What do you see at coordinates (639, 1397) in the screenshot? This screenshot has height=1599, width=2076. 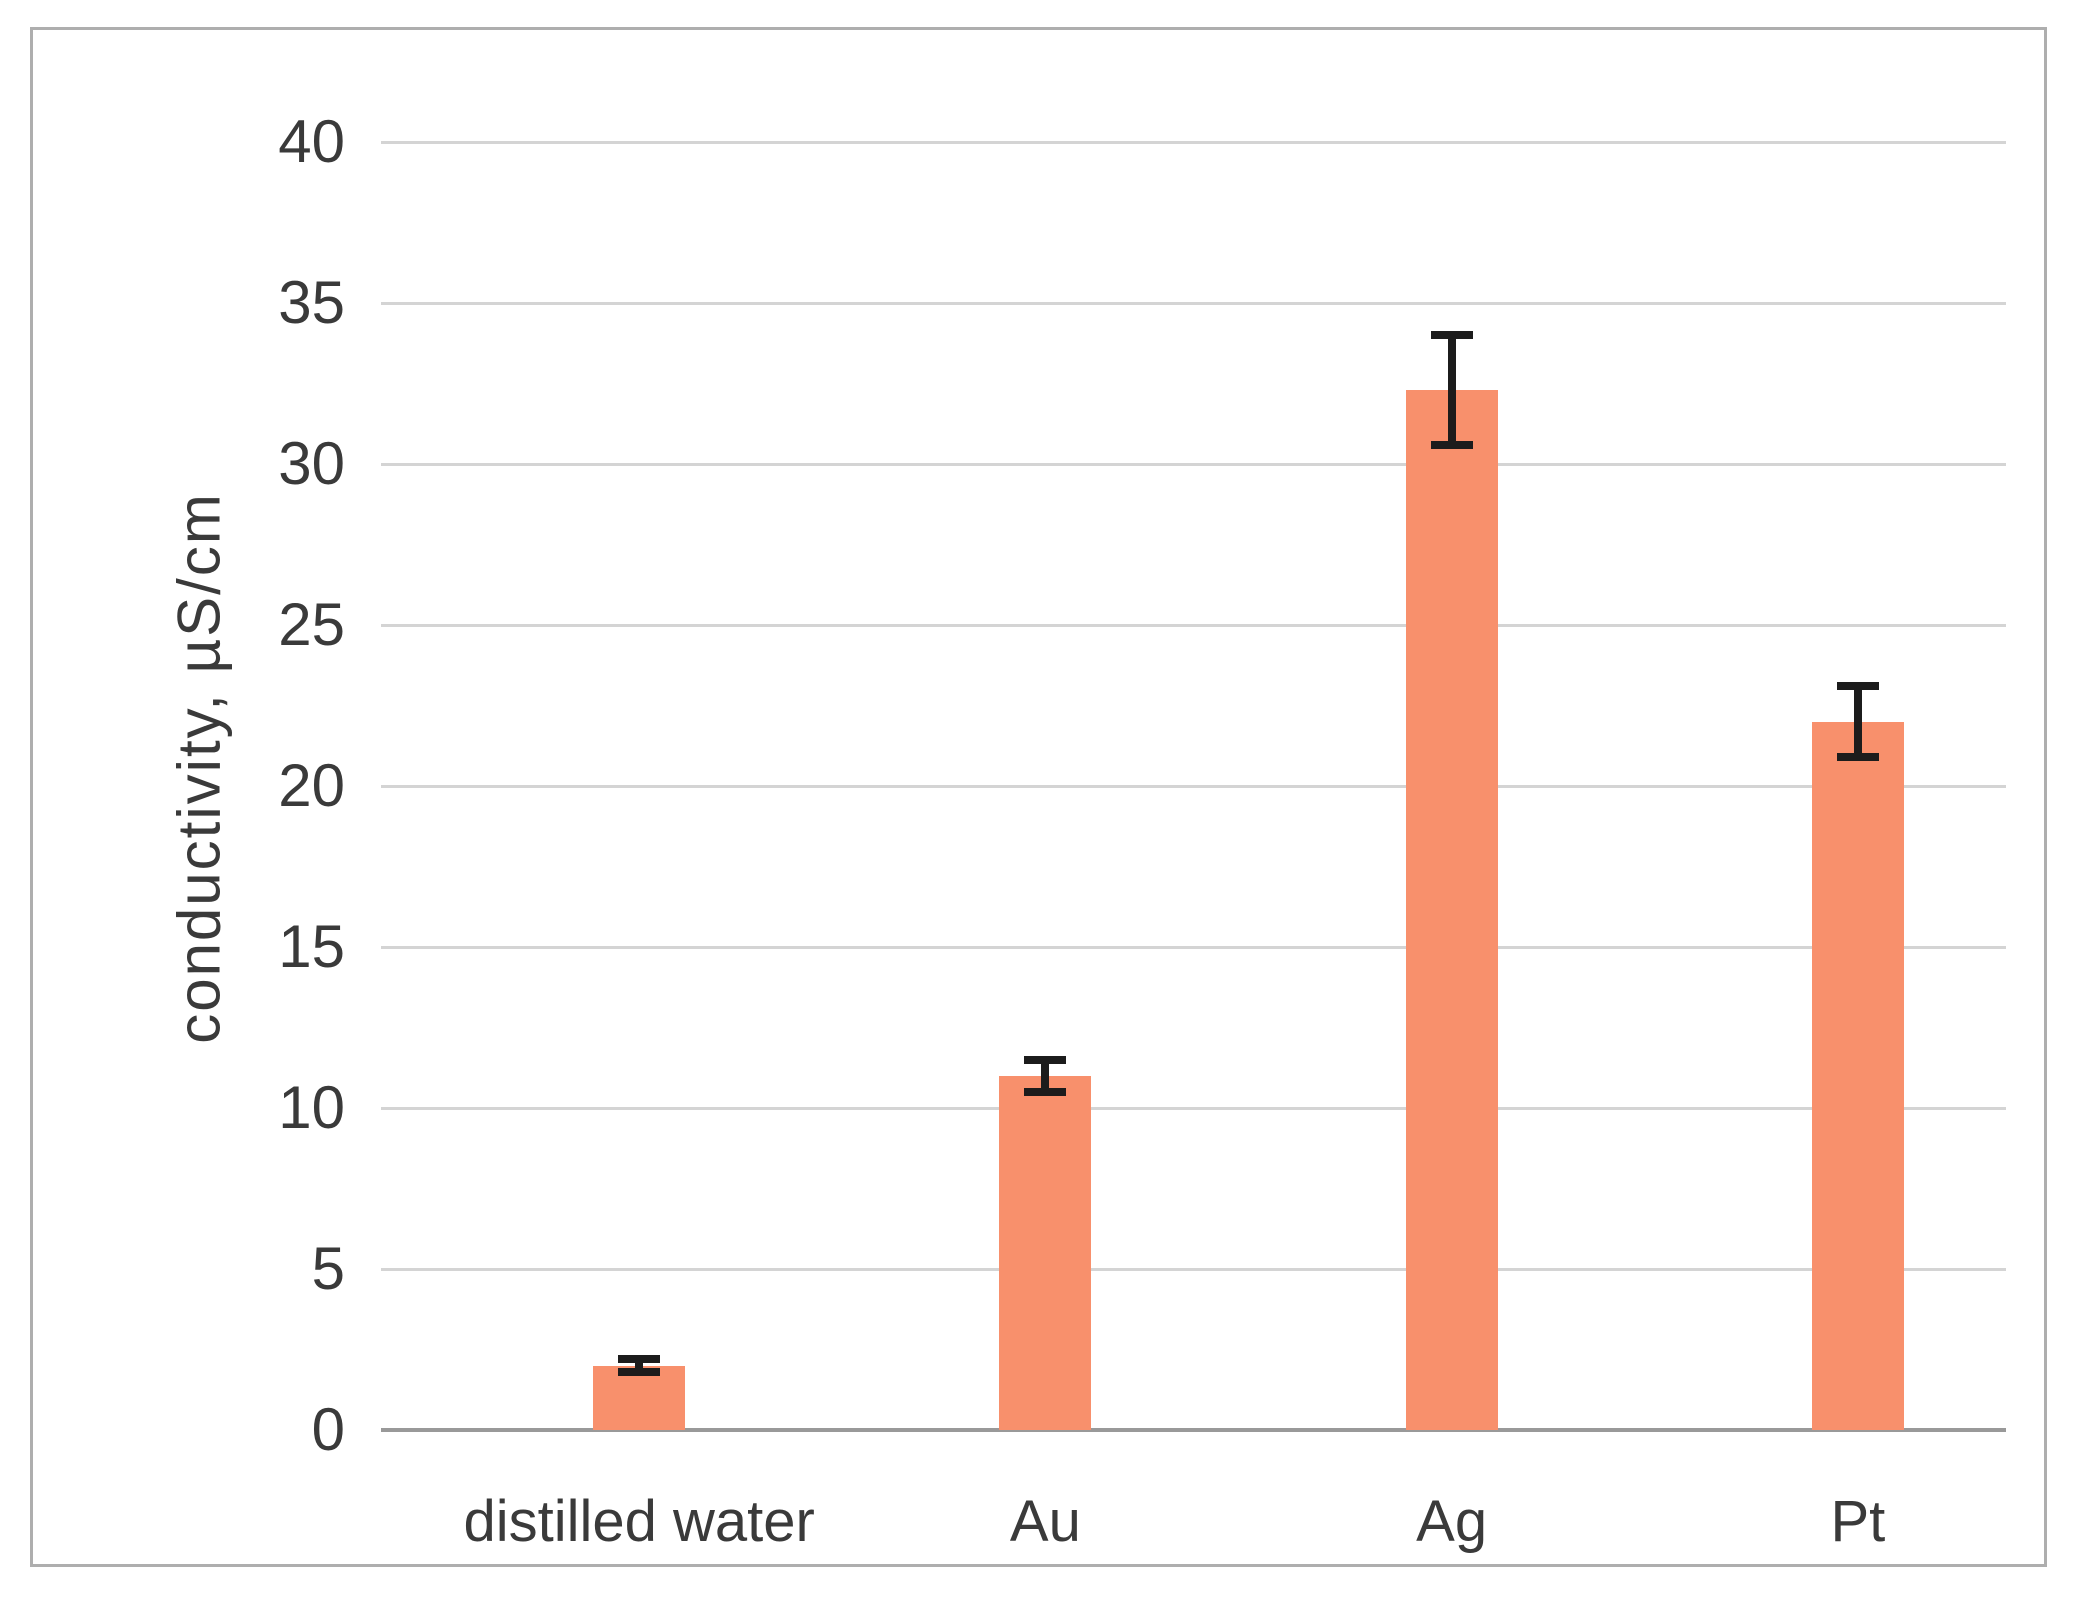 I see `bar-distilled-water` at bounding box center [639, 1397].